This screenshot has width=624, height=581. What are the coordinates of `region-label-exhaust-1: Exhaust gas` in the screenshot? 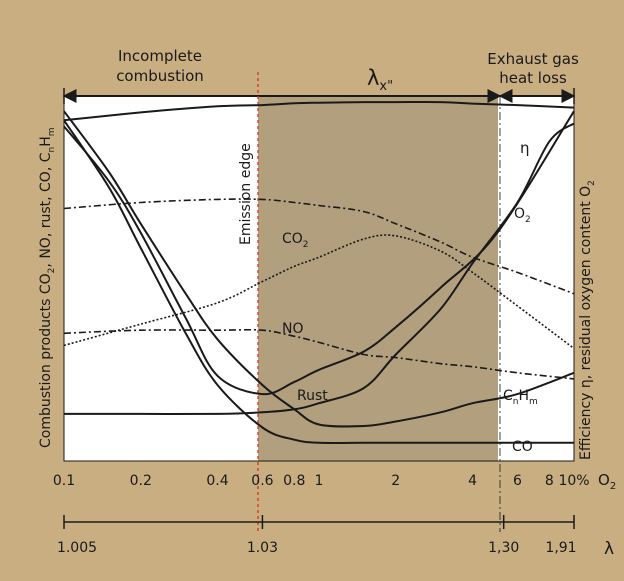 It's located at (533, 59).